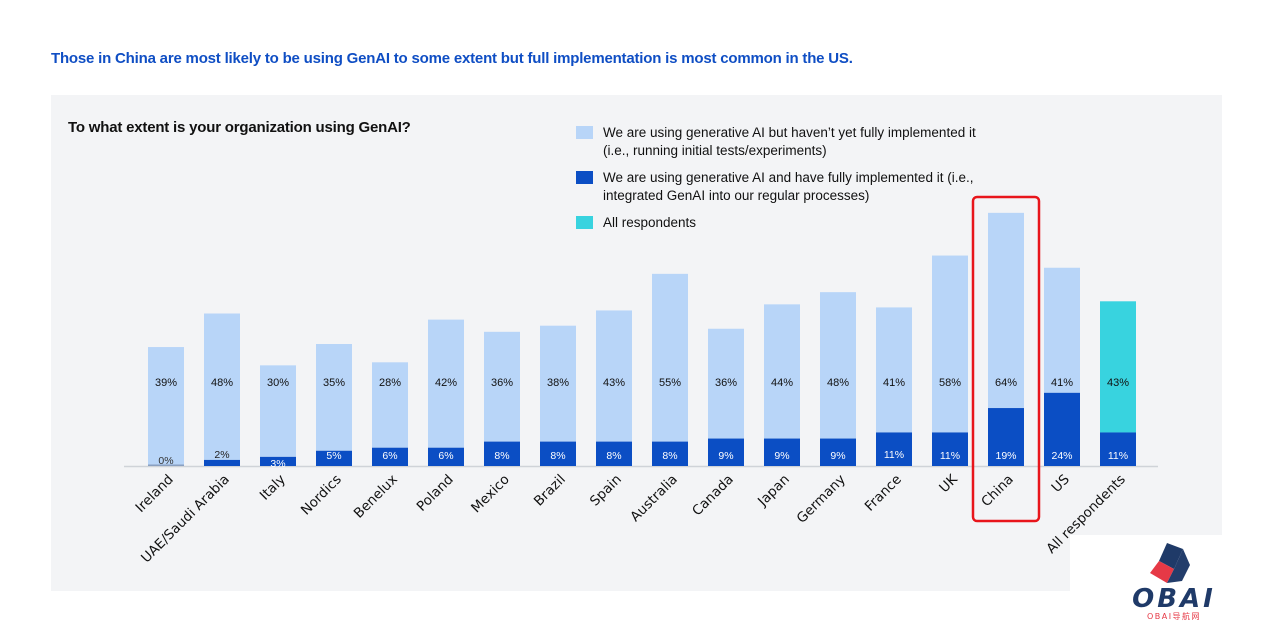  Describe the element at coordinates (273, 488) in the screenshot. I see `category-label-2: Italy` at that location.